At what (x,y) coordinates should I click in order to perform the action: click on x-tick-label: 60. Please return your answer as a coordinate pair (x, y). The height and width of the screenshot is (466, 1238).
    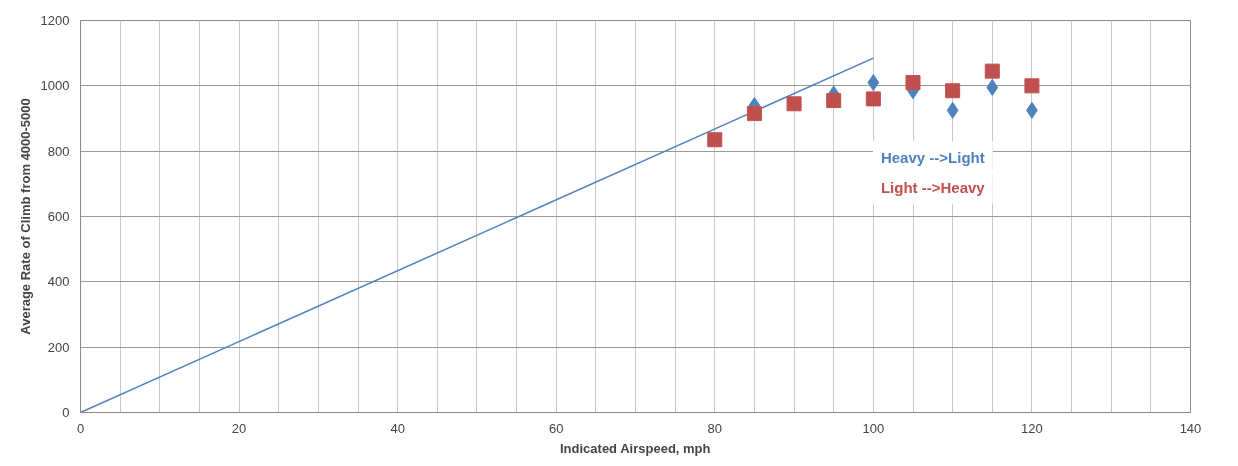
    Looking at the image, I should click on (556, 428).